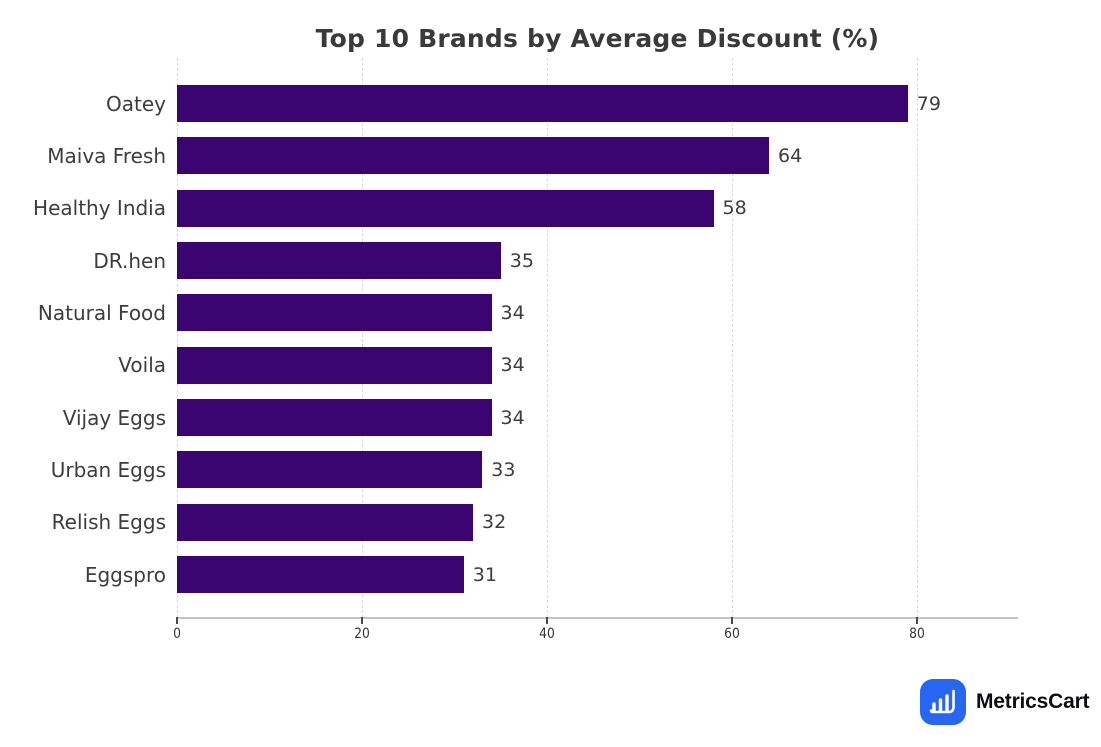 The width and height of the screenshot is (1101, 747). Describe the element at coordinates (177, 634) in the screenshot. I see `x-tick-label: 0` at that location.